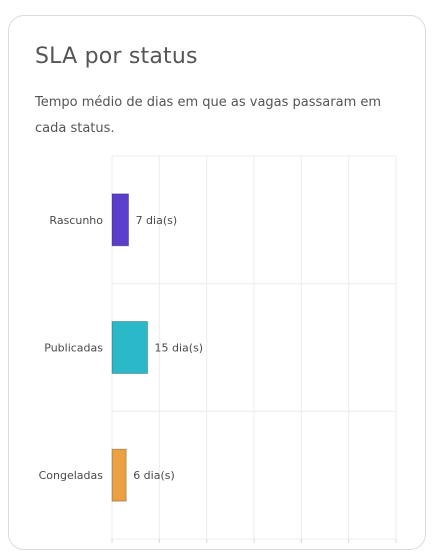  I want to click on category-label: Publicadas, so click(73, 348).